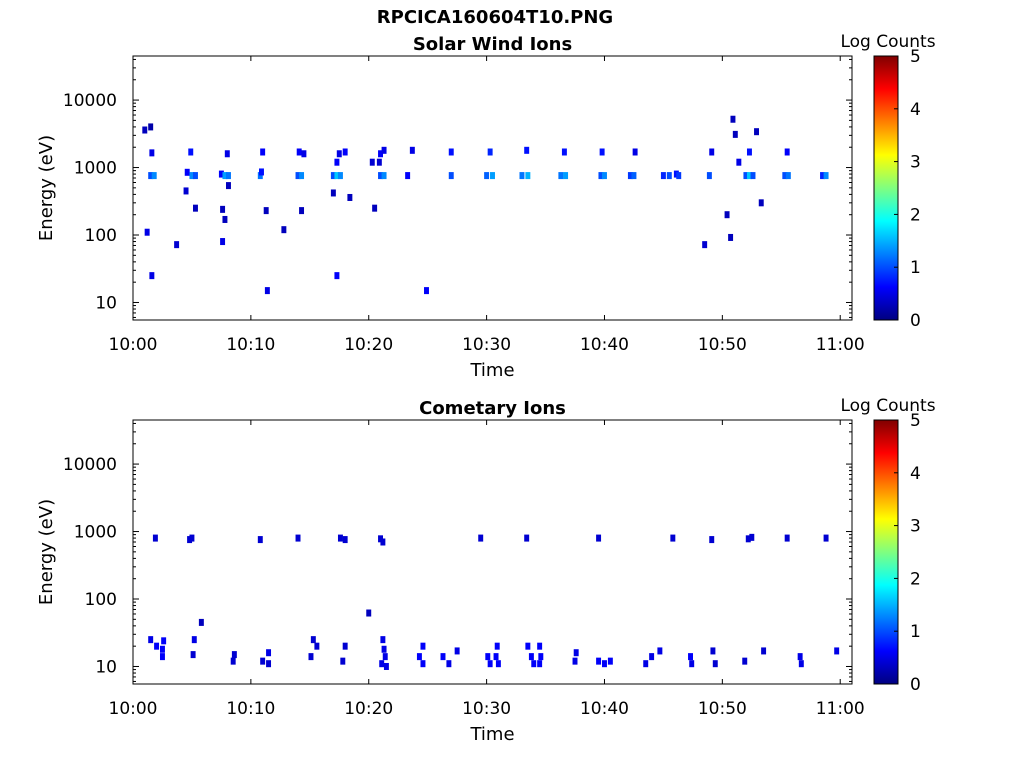 This screenshot has width=1024, height=768. Describe the element at coordinates (722, 709) in the screenshot. I see `x-tick-label: 10:50` at that location.